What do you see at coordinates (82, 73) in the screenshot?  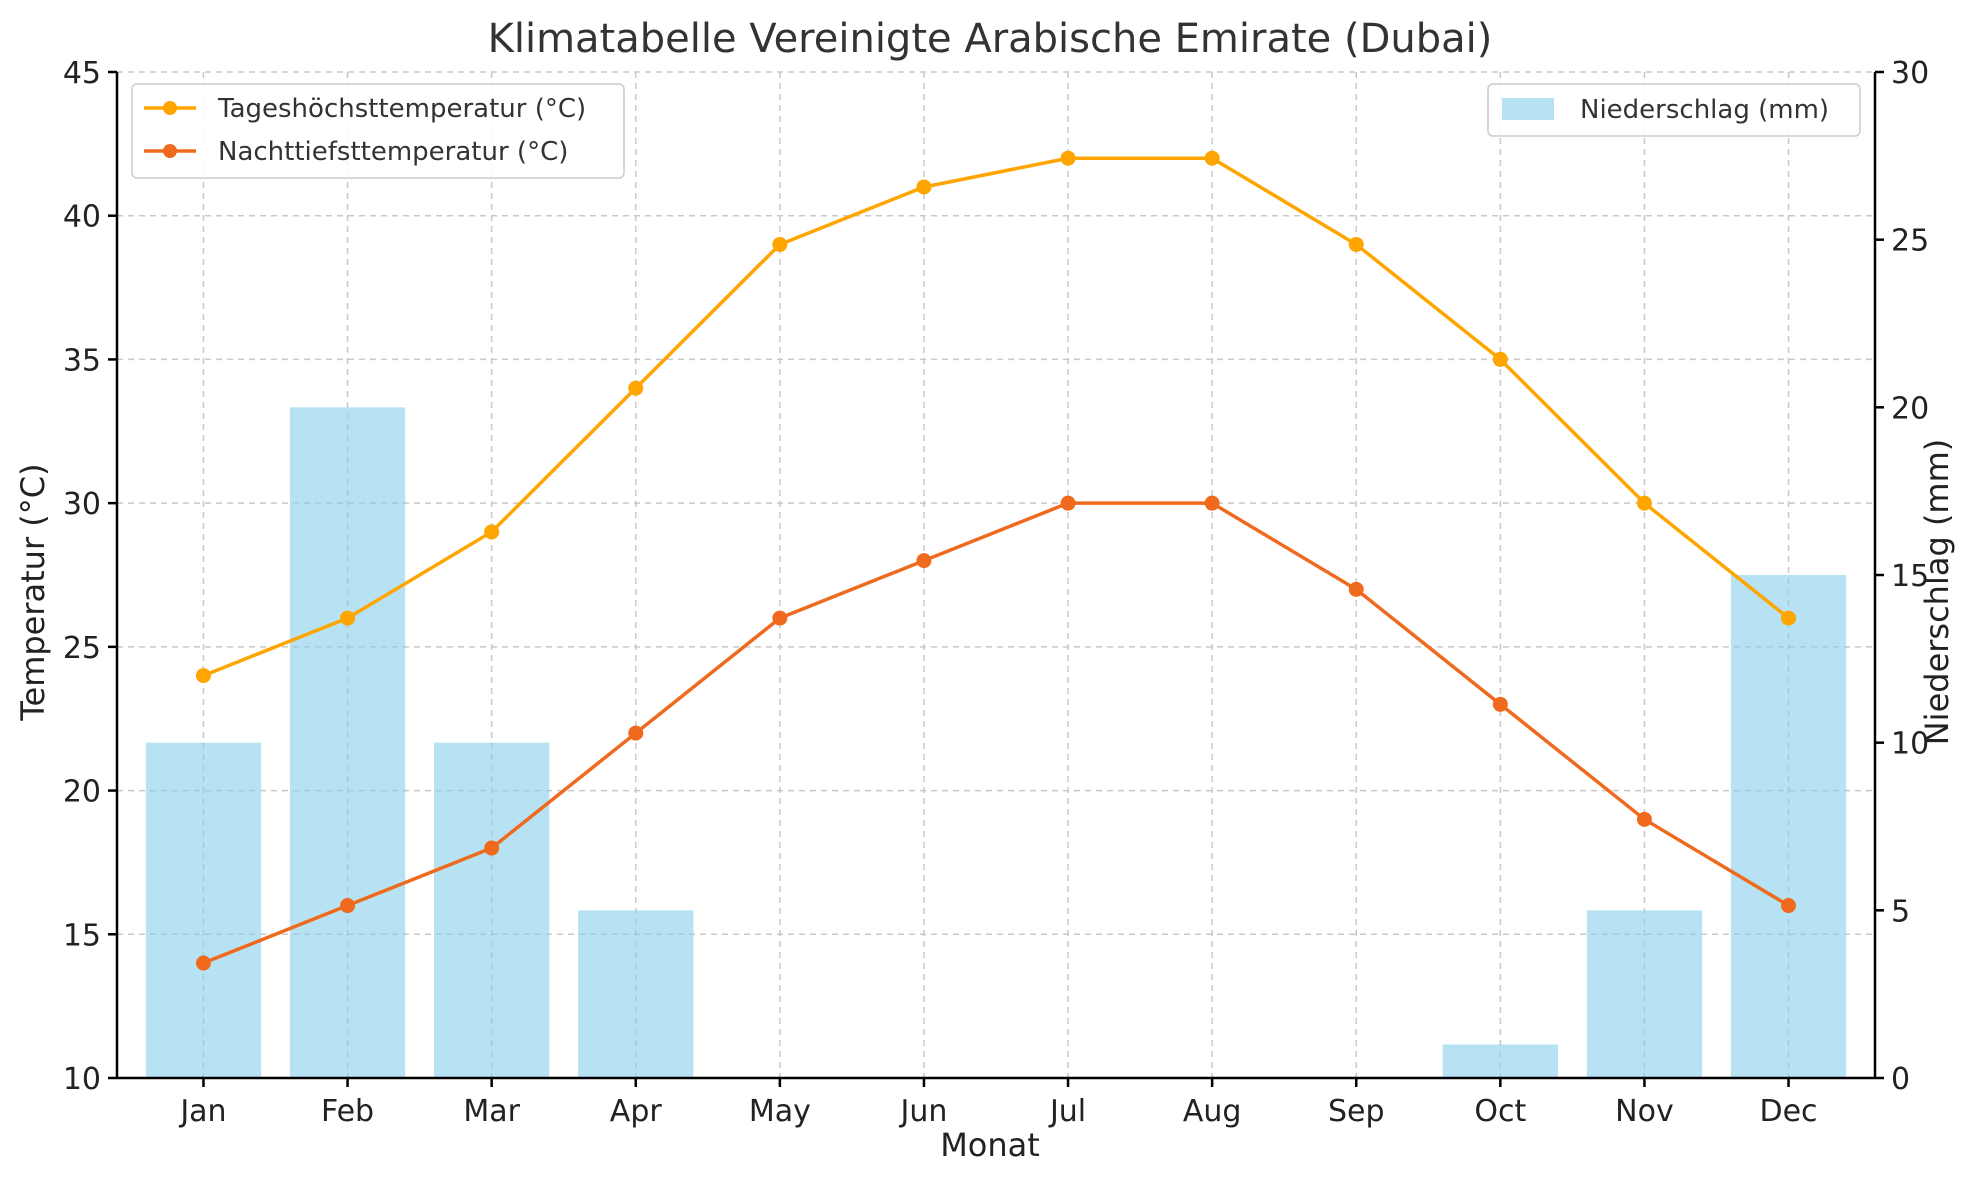 I see `y-tick-label: 45` at bounding box center [82, 73].